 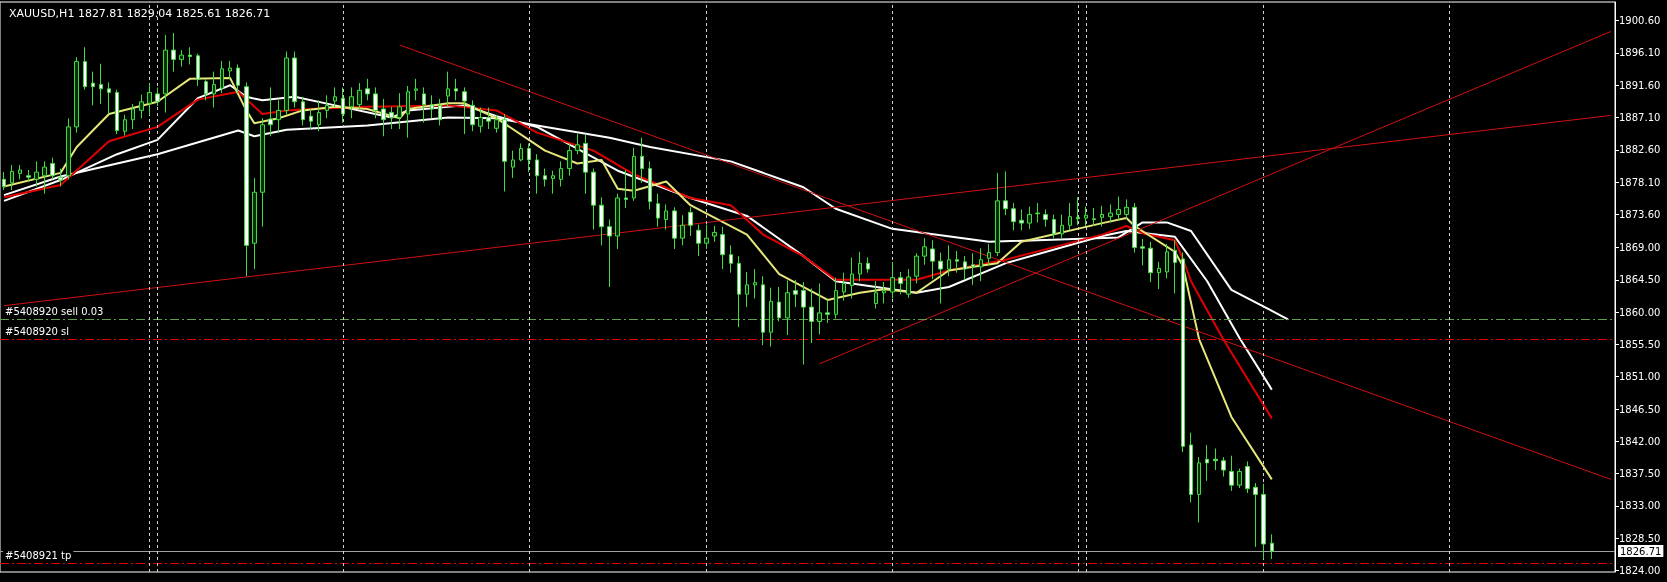 I want to click on y-tick-label: 1887.10, so click(x=1640, y=118).